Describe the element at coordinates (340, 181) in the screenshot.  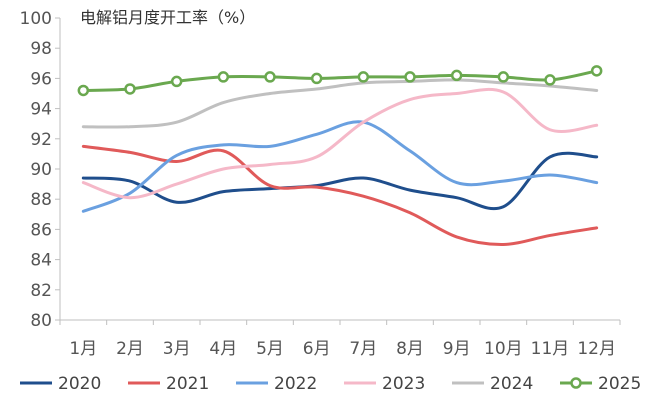
I see `series-line-2020` at that location.